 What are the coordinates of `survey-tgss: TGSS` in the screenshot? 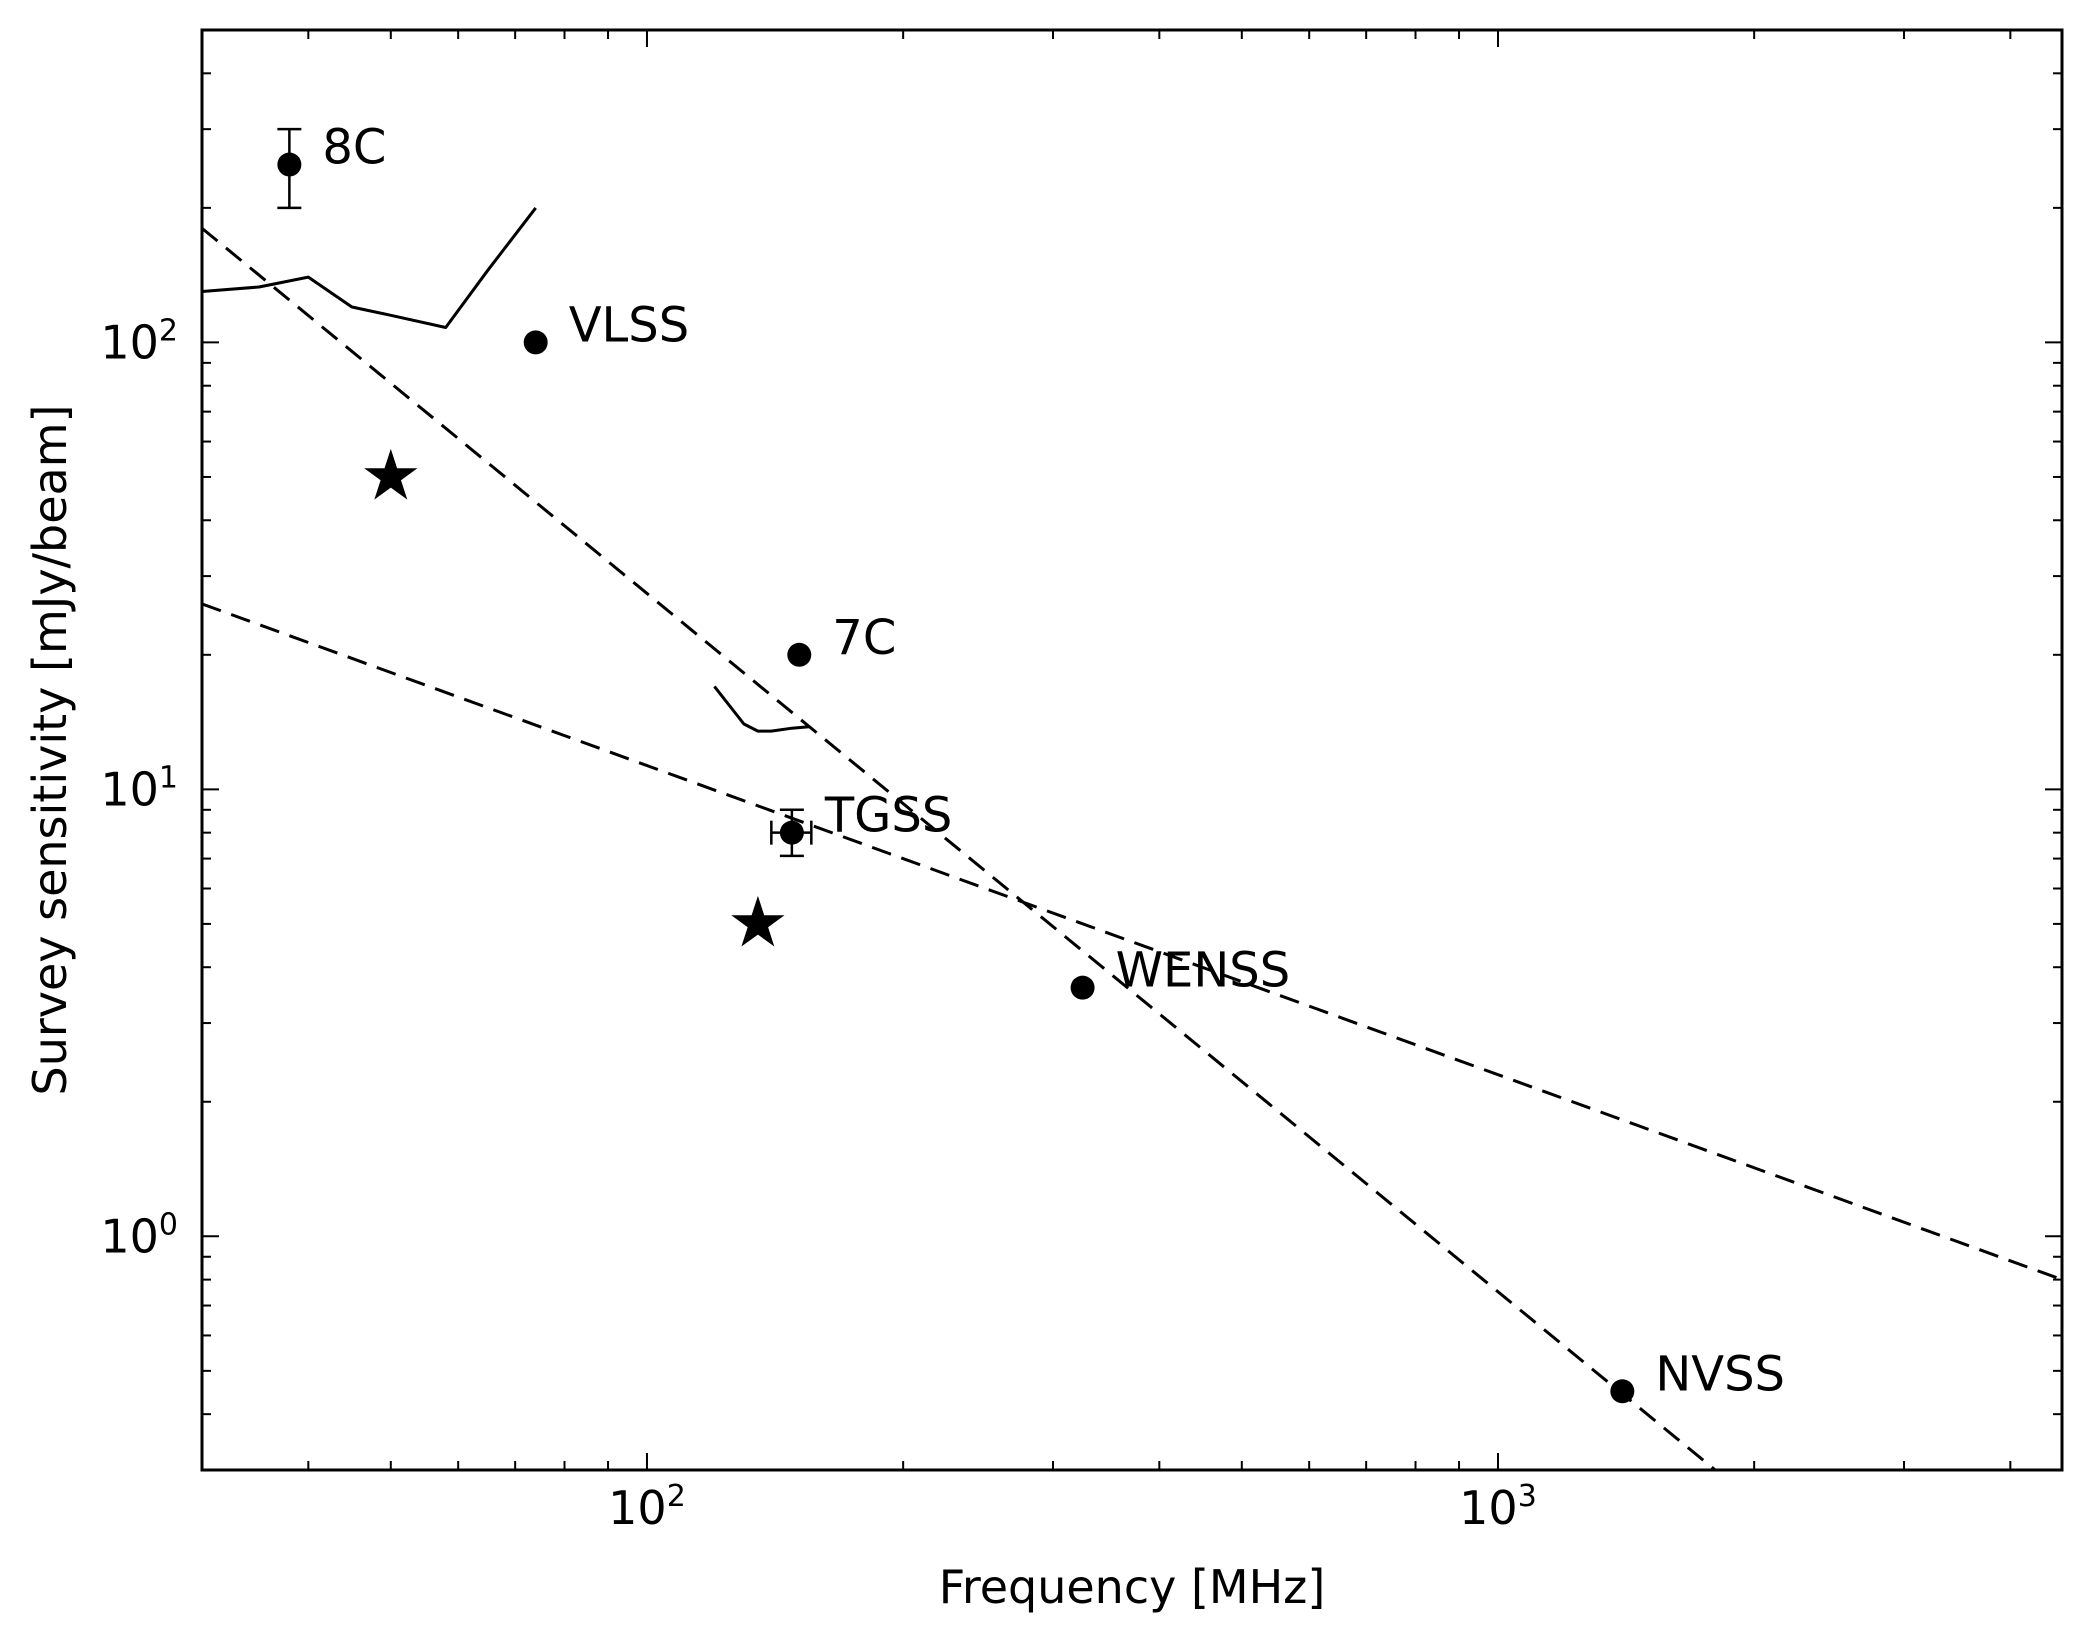 It's located at (861, 823).